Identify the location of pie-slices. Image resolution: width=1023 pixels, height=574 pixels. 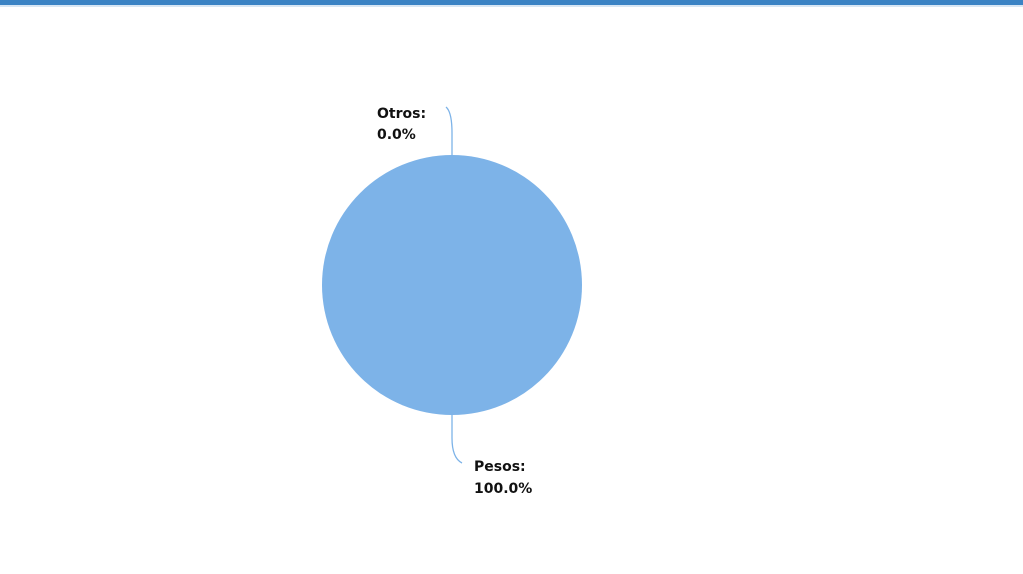
(452, 285).